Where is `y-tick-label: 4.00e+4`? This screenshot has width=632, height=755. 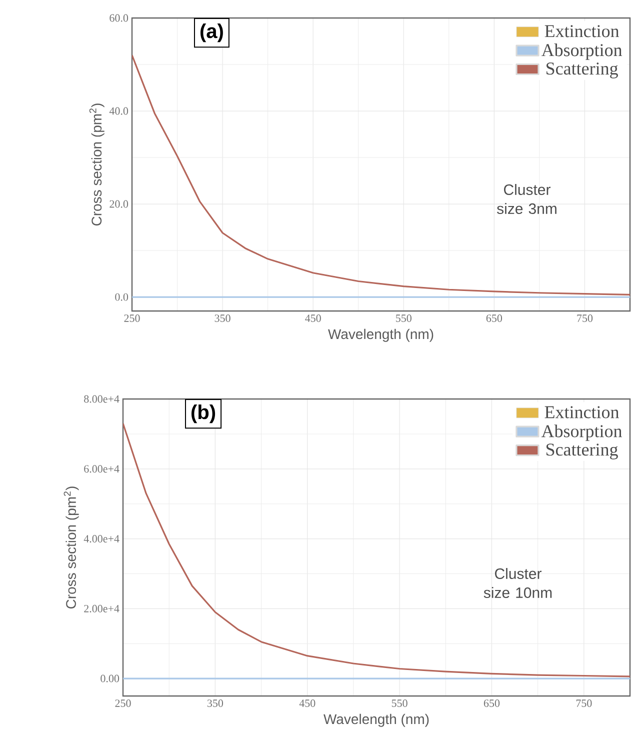 y-tick-label: 4.00e+4 is located at coordinates (102, 539).